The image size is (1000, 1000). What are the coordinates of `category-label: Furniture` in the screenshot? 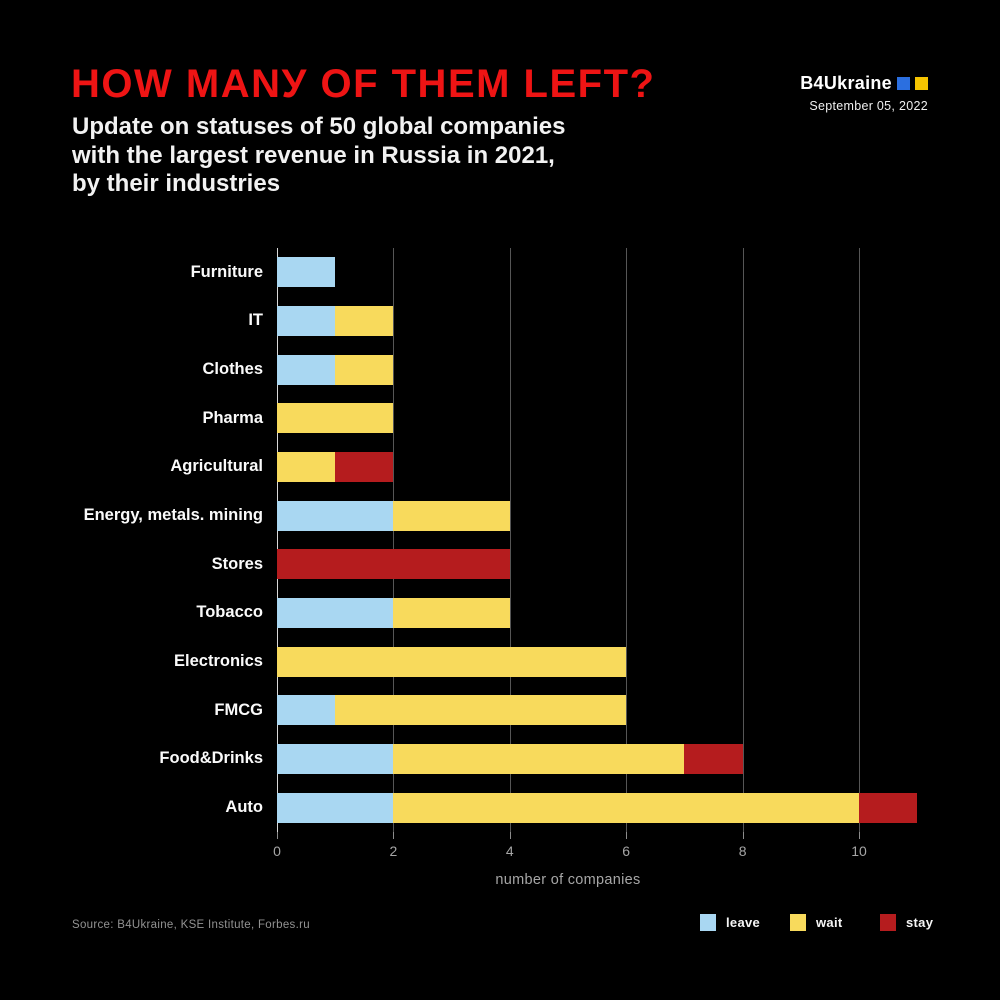 It's located at (226, 271).